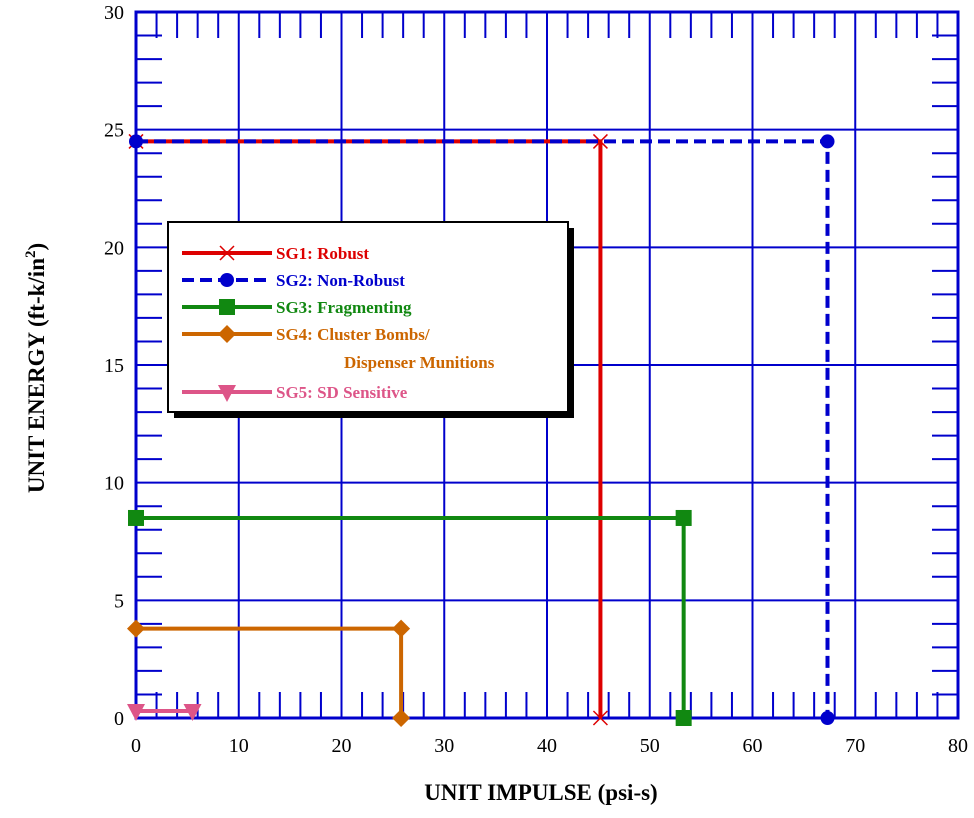  I want to click on legend-label: Dispenser Munitions, so click(419, 362).